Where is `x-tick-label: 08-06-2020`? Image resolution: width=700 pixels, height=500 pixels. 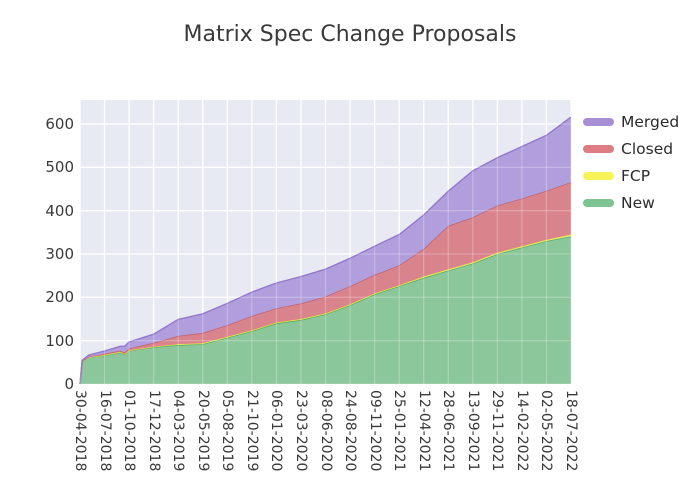 x-tick-label: 08-06-2020 is located at coordinates (325, 431).